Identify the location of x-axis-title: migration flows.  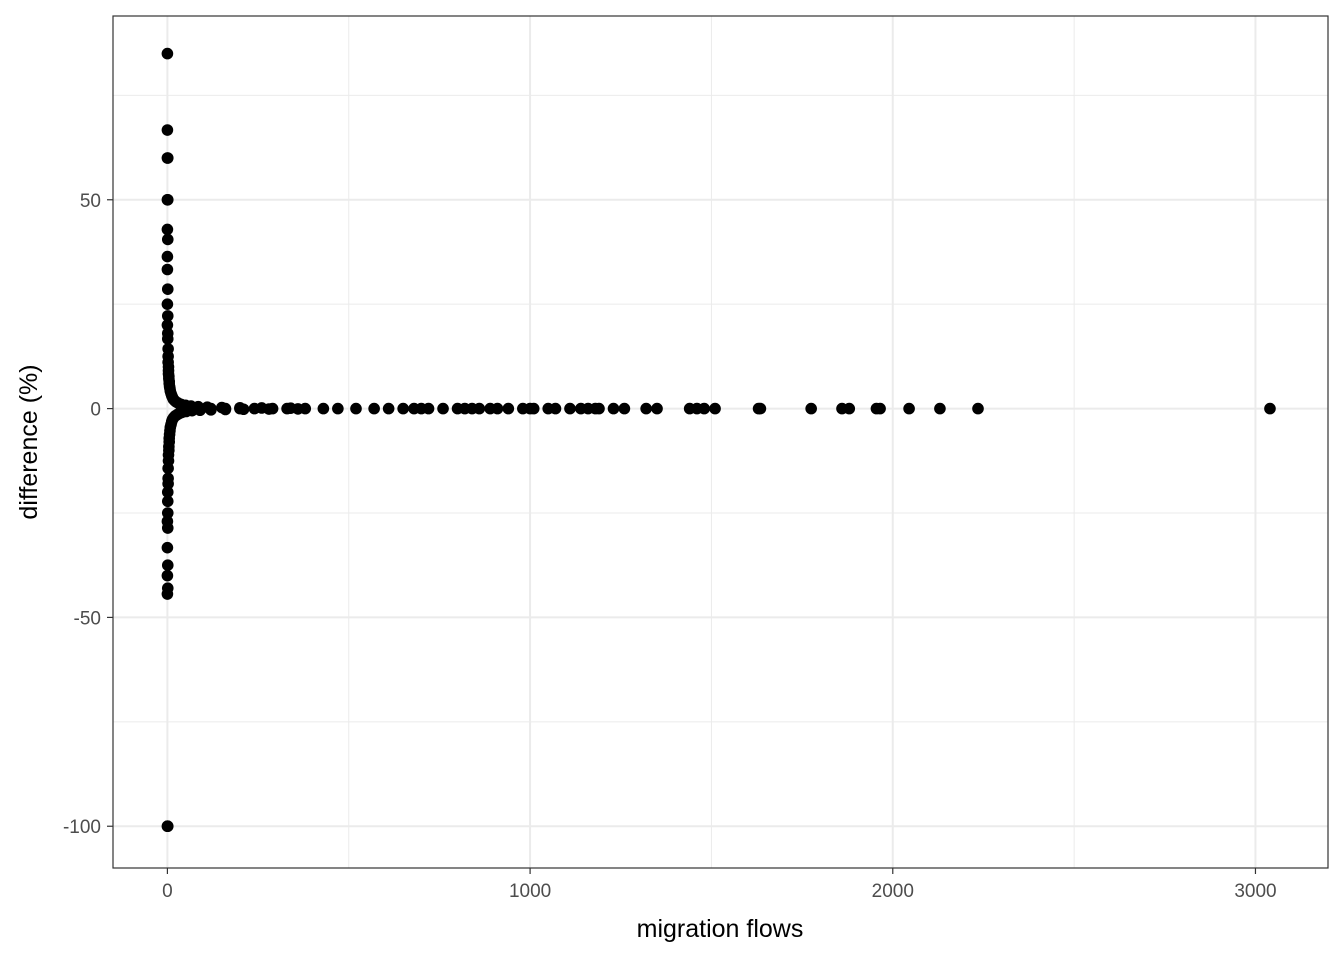
(720, 929).